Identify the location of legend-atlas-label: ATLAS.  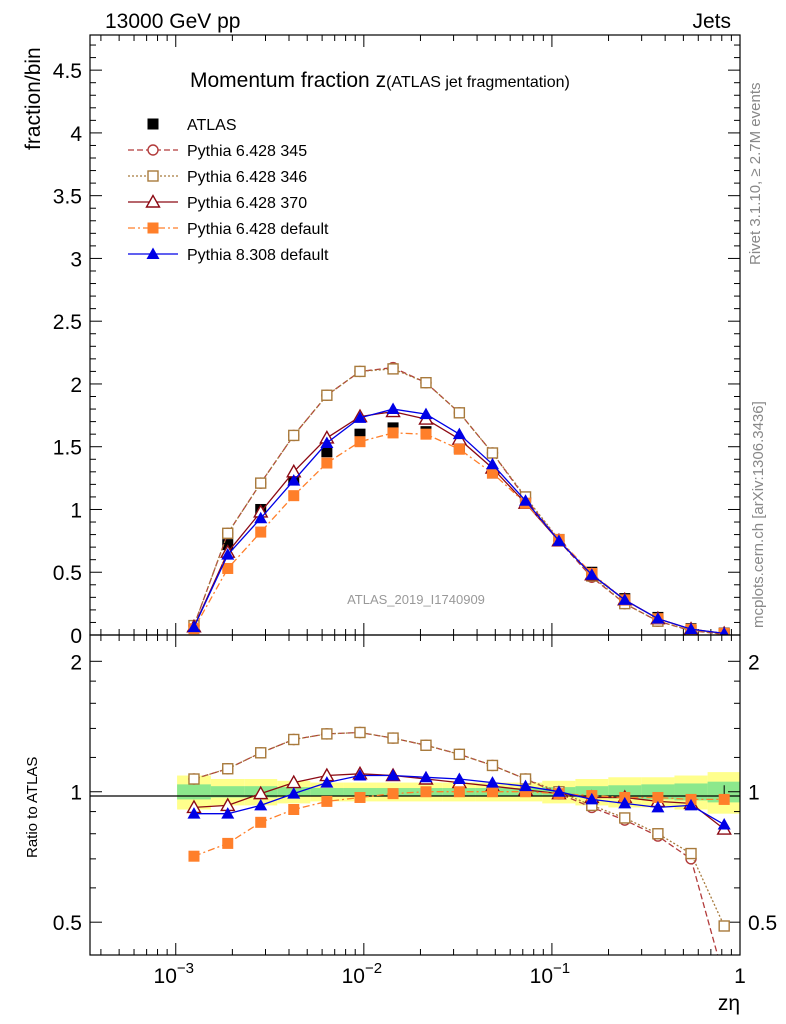
(212, 125).